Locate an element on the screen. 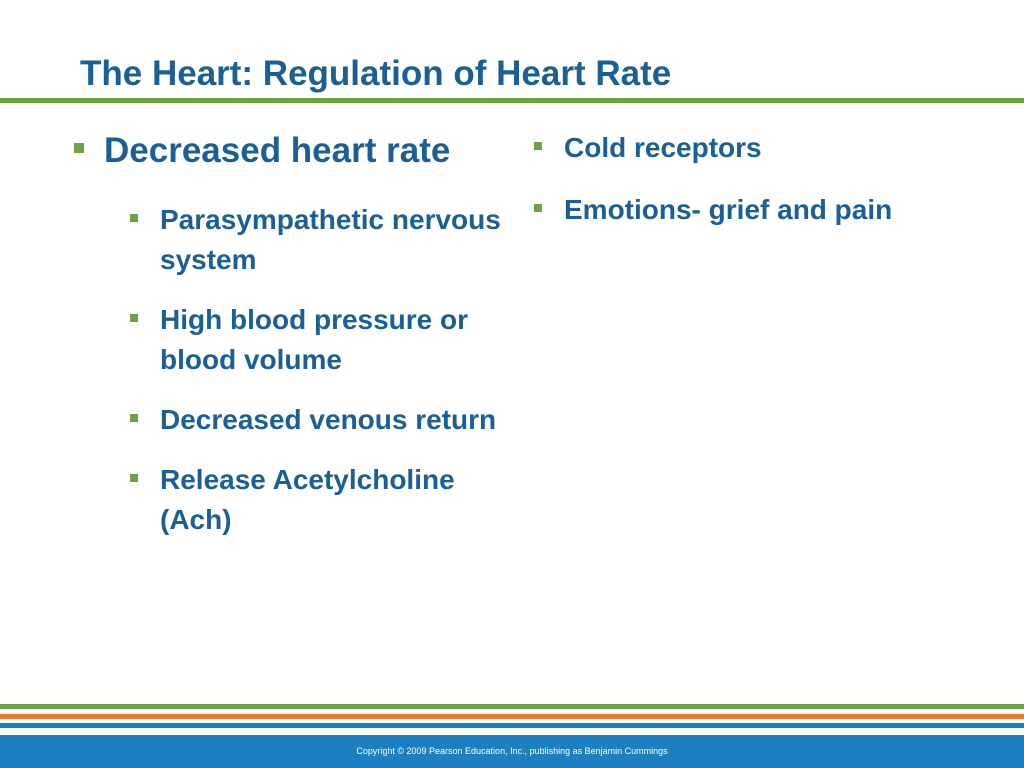 This screenshot has height=768, width=1024. bullet-emotions: Emotions- grief and pain is located at coordinates (720, 210).